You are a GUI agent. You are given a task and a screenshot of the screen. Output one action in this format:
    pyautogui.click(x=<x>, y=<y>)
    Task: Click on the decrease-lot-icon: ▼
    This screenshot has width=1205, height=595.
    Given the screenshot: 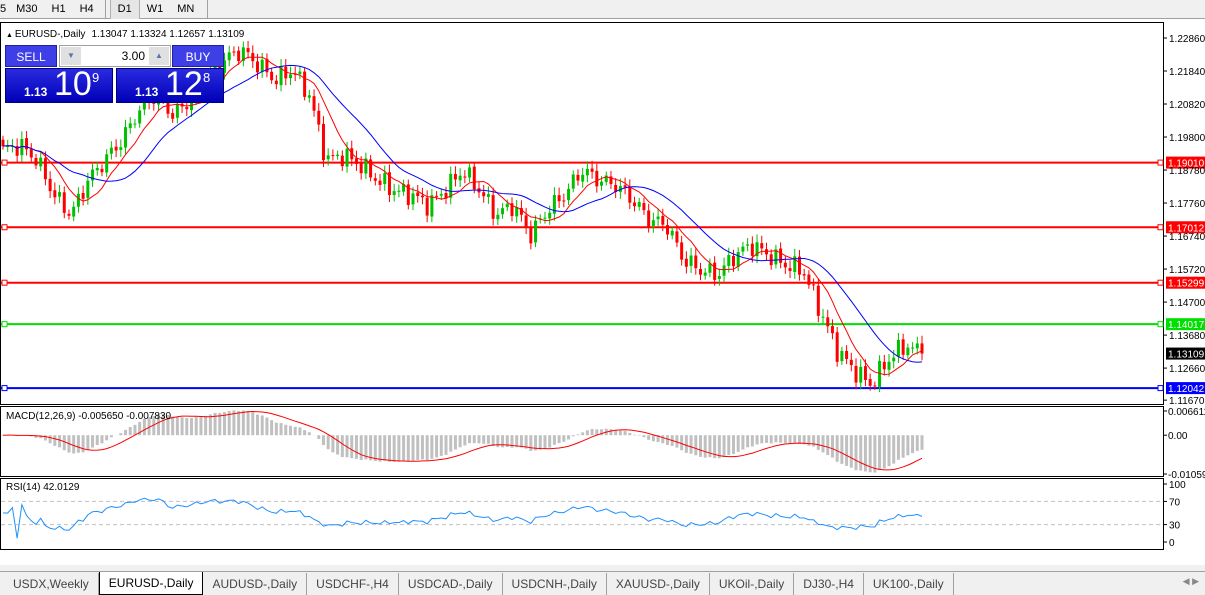 What is the action you would take?
    pyautogui.click(x=71, y=56)
    